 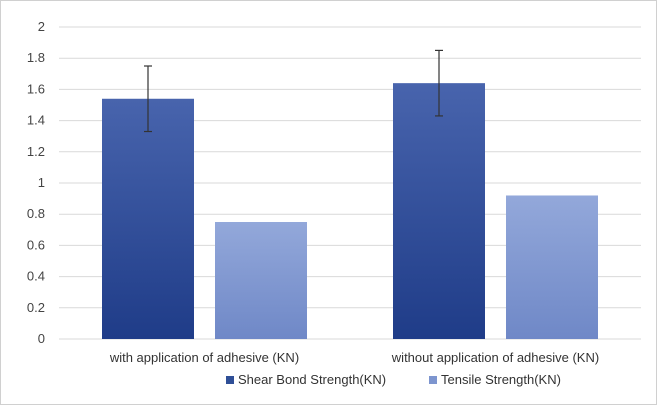 What do you see at coordinates (41, 182) in the screenshot?
I see `y-tick-label: 1` at bounding box center [41, 182].